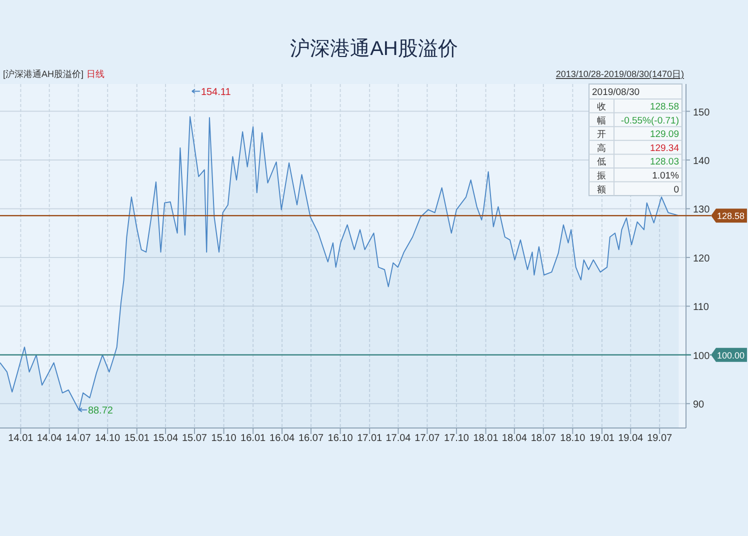 This screenshot has height=536, width=748. What do you see at coordinates (664, 107) in the screenshot?
I see `annotation: 128.58` at bounding box center [664, 107].